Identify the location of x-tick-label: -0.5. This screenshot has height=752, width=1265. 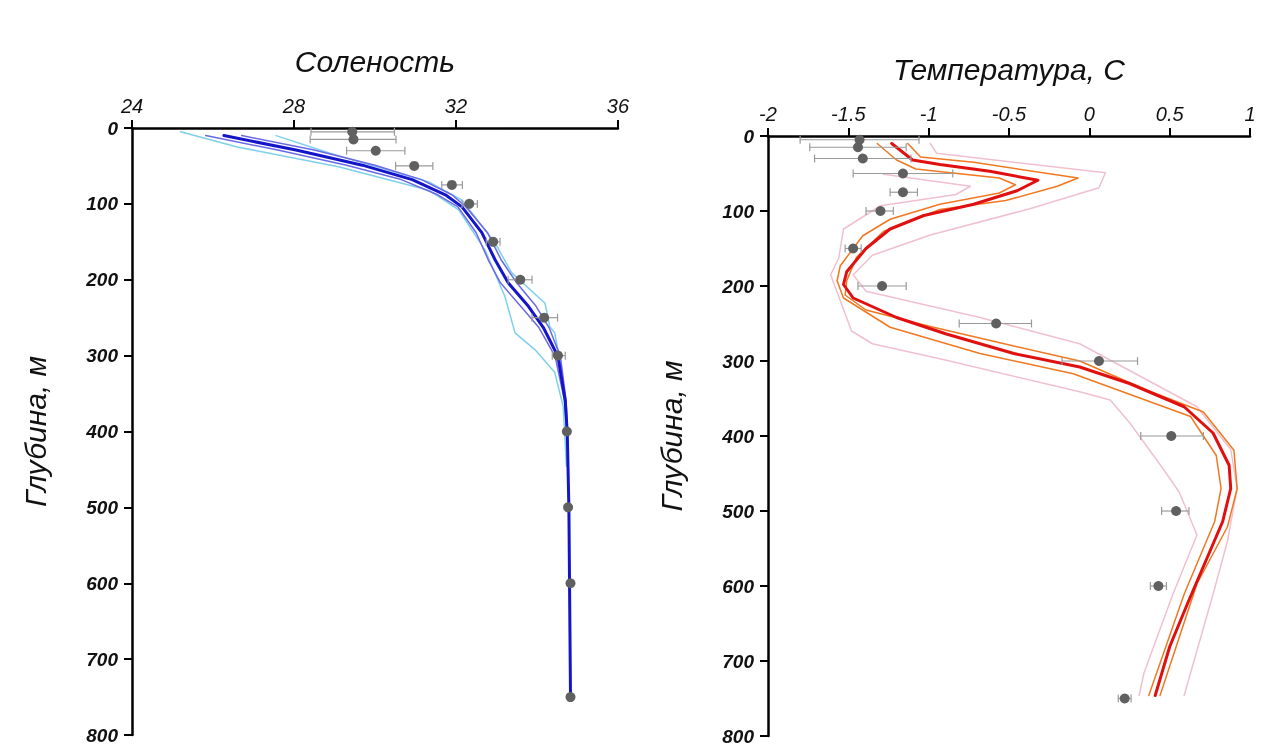
(1009, 114).